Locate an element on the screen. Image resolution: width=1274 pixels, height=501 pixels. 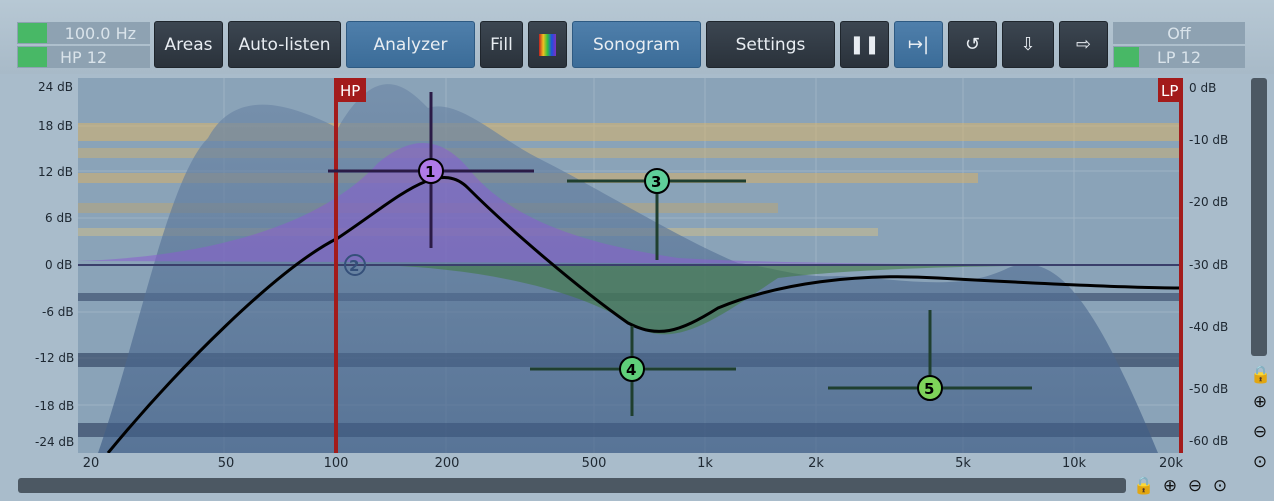
vertical-scrollbar is located at coordinates (1259, 217).